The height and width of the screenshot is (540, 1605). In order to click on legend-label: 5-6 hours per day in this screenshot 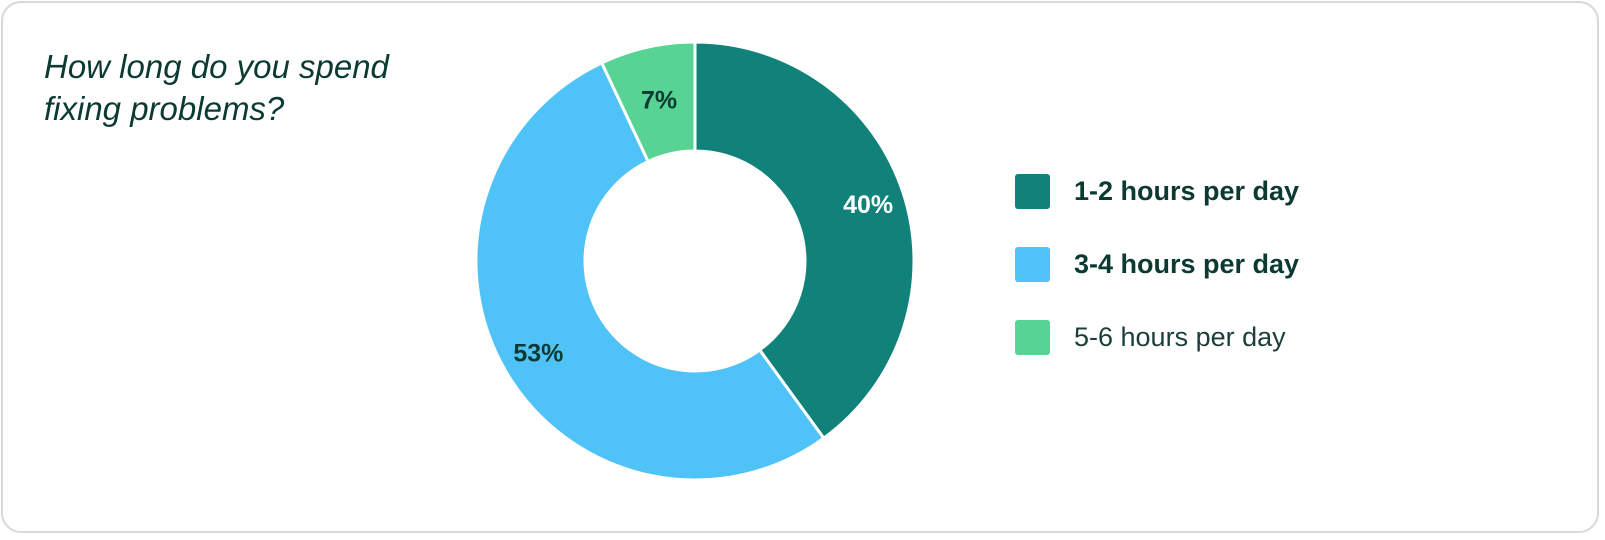, I will do `click(1180, 336)`.